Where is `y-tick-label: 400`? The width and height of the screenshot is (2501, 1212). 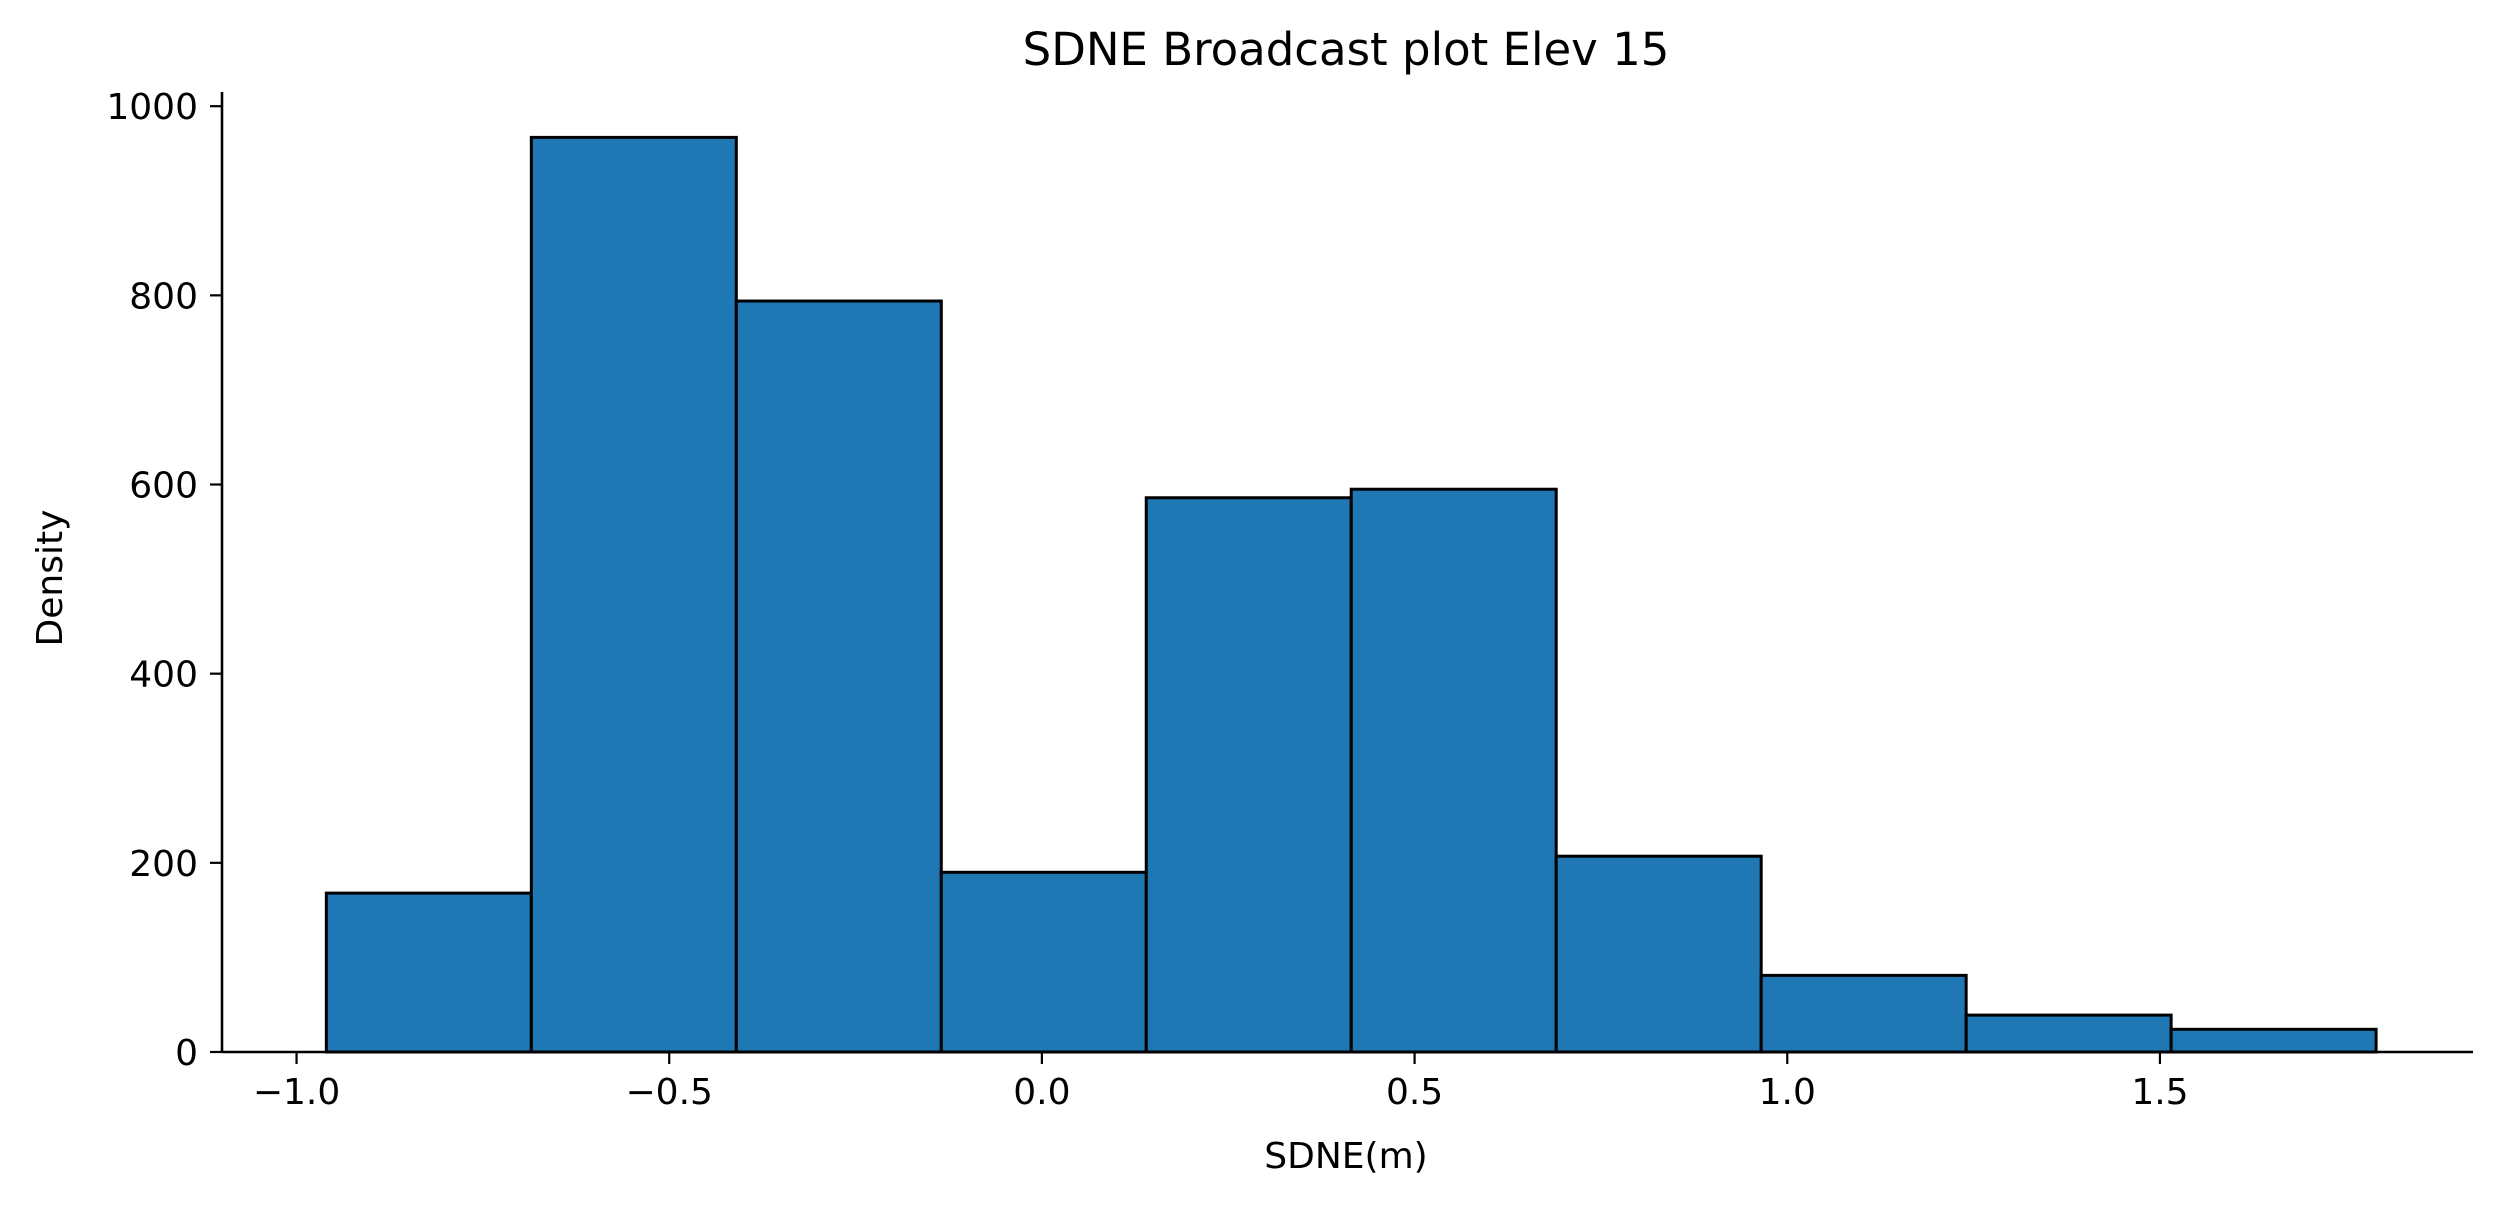
y-tick-label: 400 is located at coordinates (163, 675).